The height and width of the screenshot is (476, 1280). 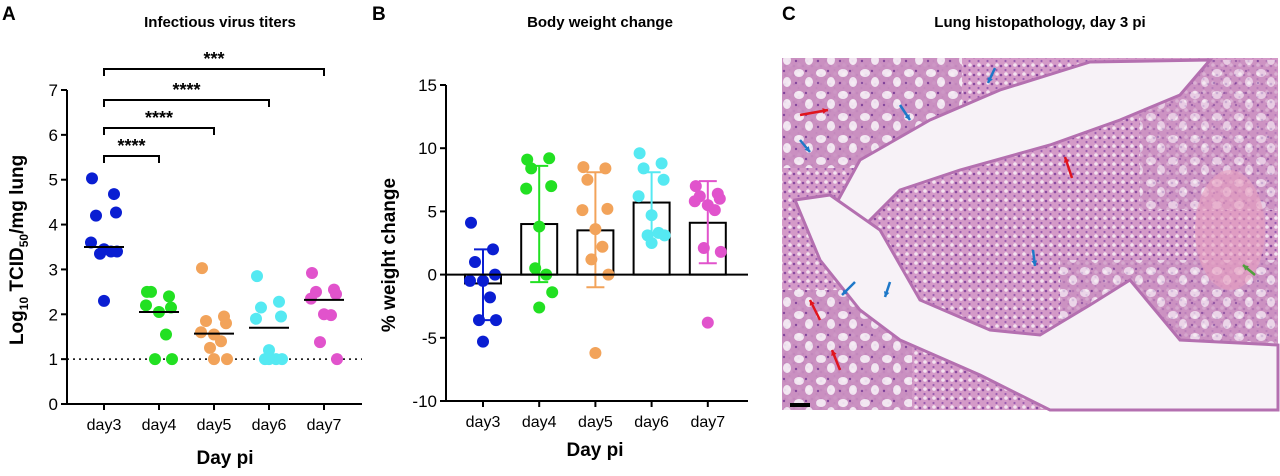 I want to click on y-tick-label: 6, so click(x=53, y=135).